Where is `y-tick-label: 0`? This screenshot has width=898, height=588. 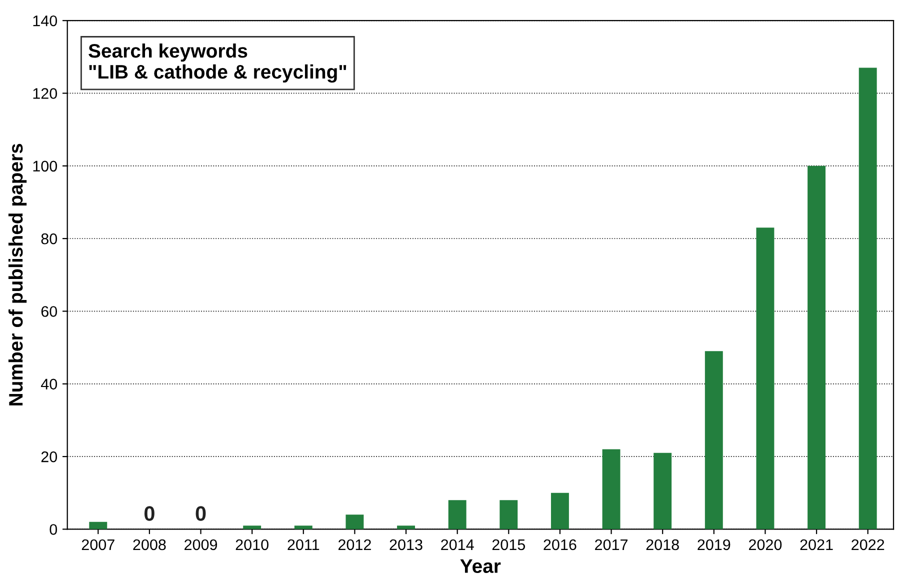 y-tick-label: 0 is located at coordinates (54, 529).